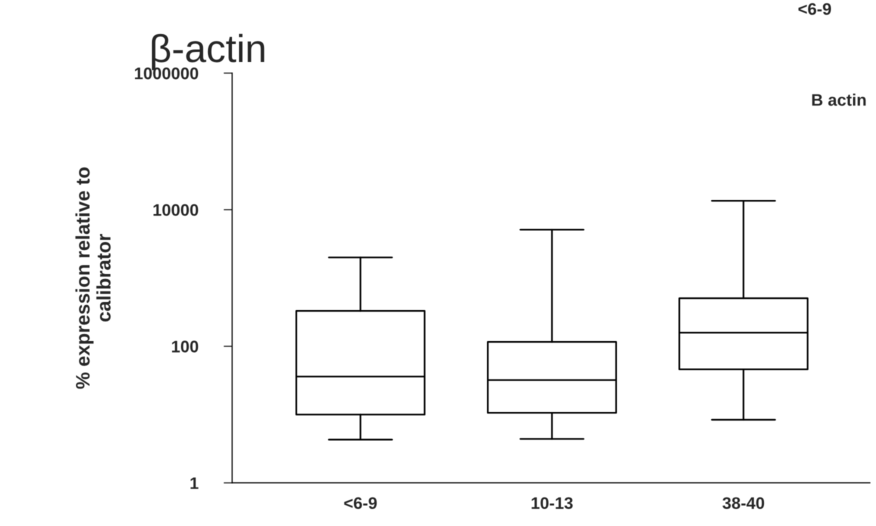 The image size is (876, 526). I want to click on x-tick-label: 38-40, so click(743, 503).